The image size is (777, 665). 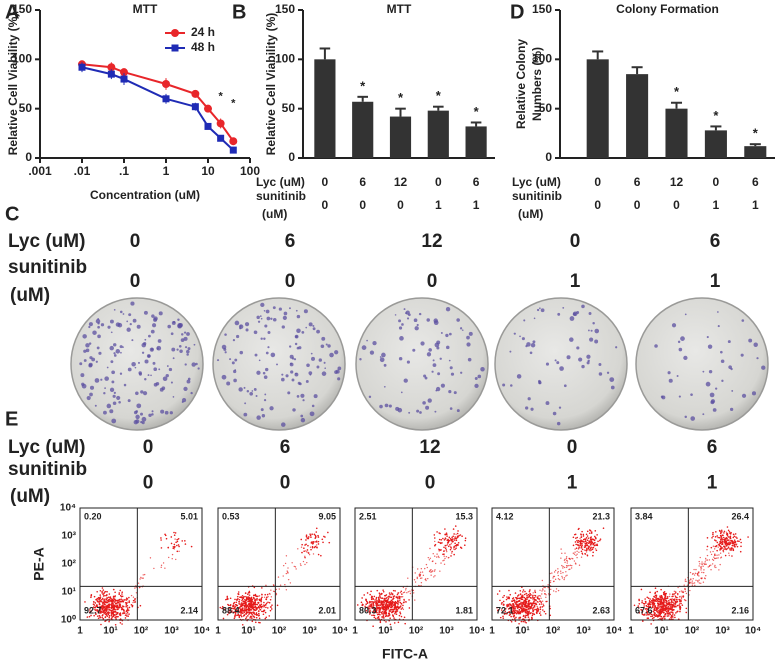 What do you see at coordinates (476, 205) in the screenshot?
I see `table-cell: 1` at bounding box center [476, 205].